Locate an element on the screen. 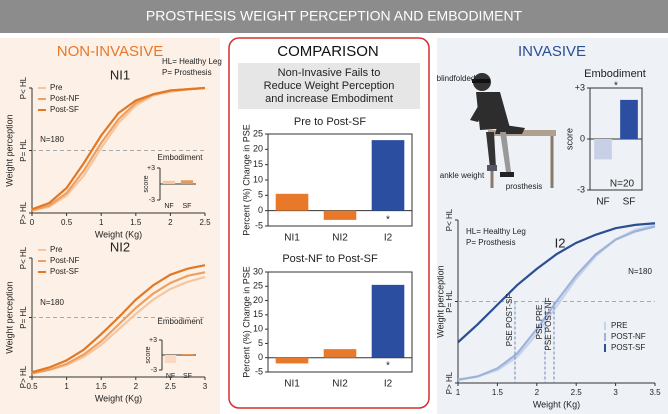 The image size is (668, 414). photo-label: prosthesis is located at coordinates (524, 186).